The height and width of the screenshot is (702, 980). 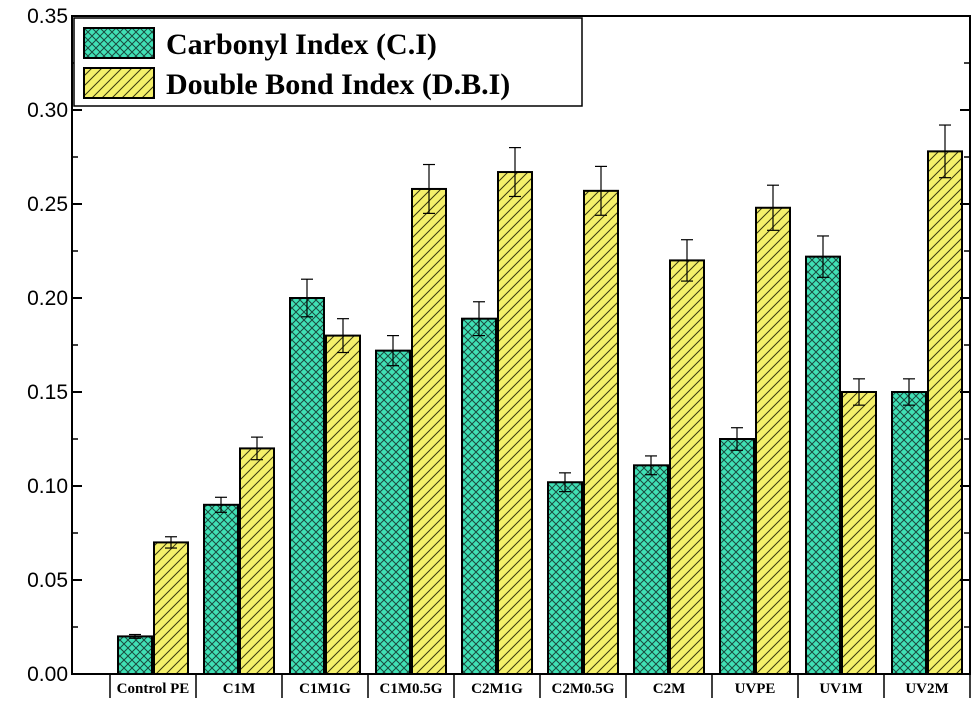 I want to click on x-tick-label: C1M, so click(x=239, y=689).